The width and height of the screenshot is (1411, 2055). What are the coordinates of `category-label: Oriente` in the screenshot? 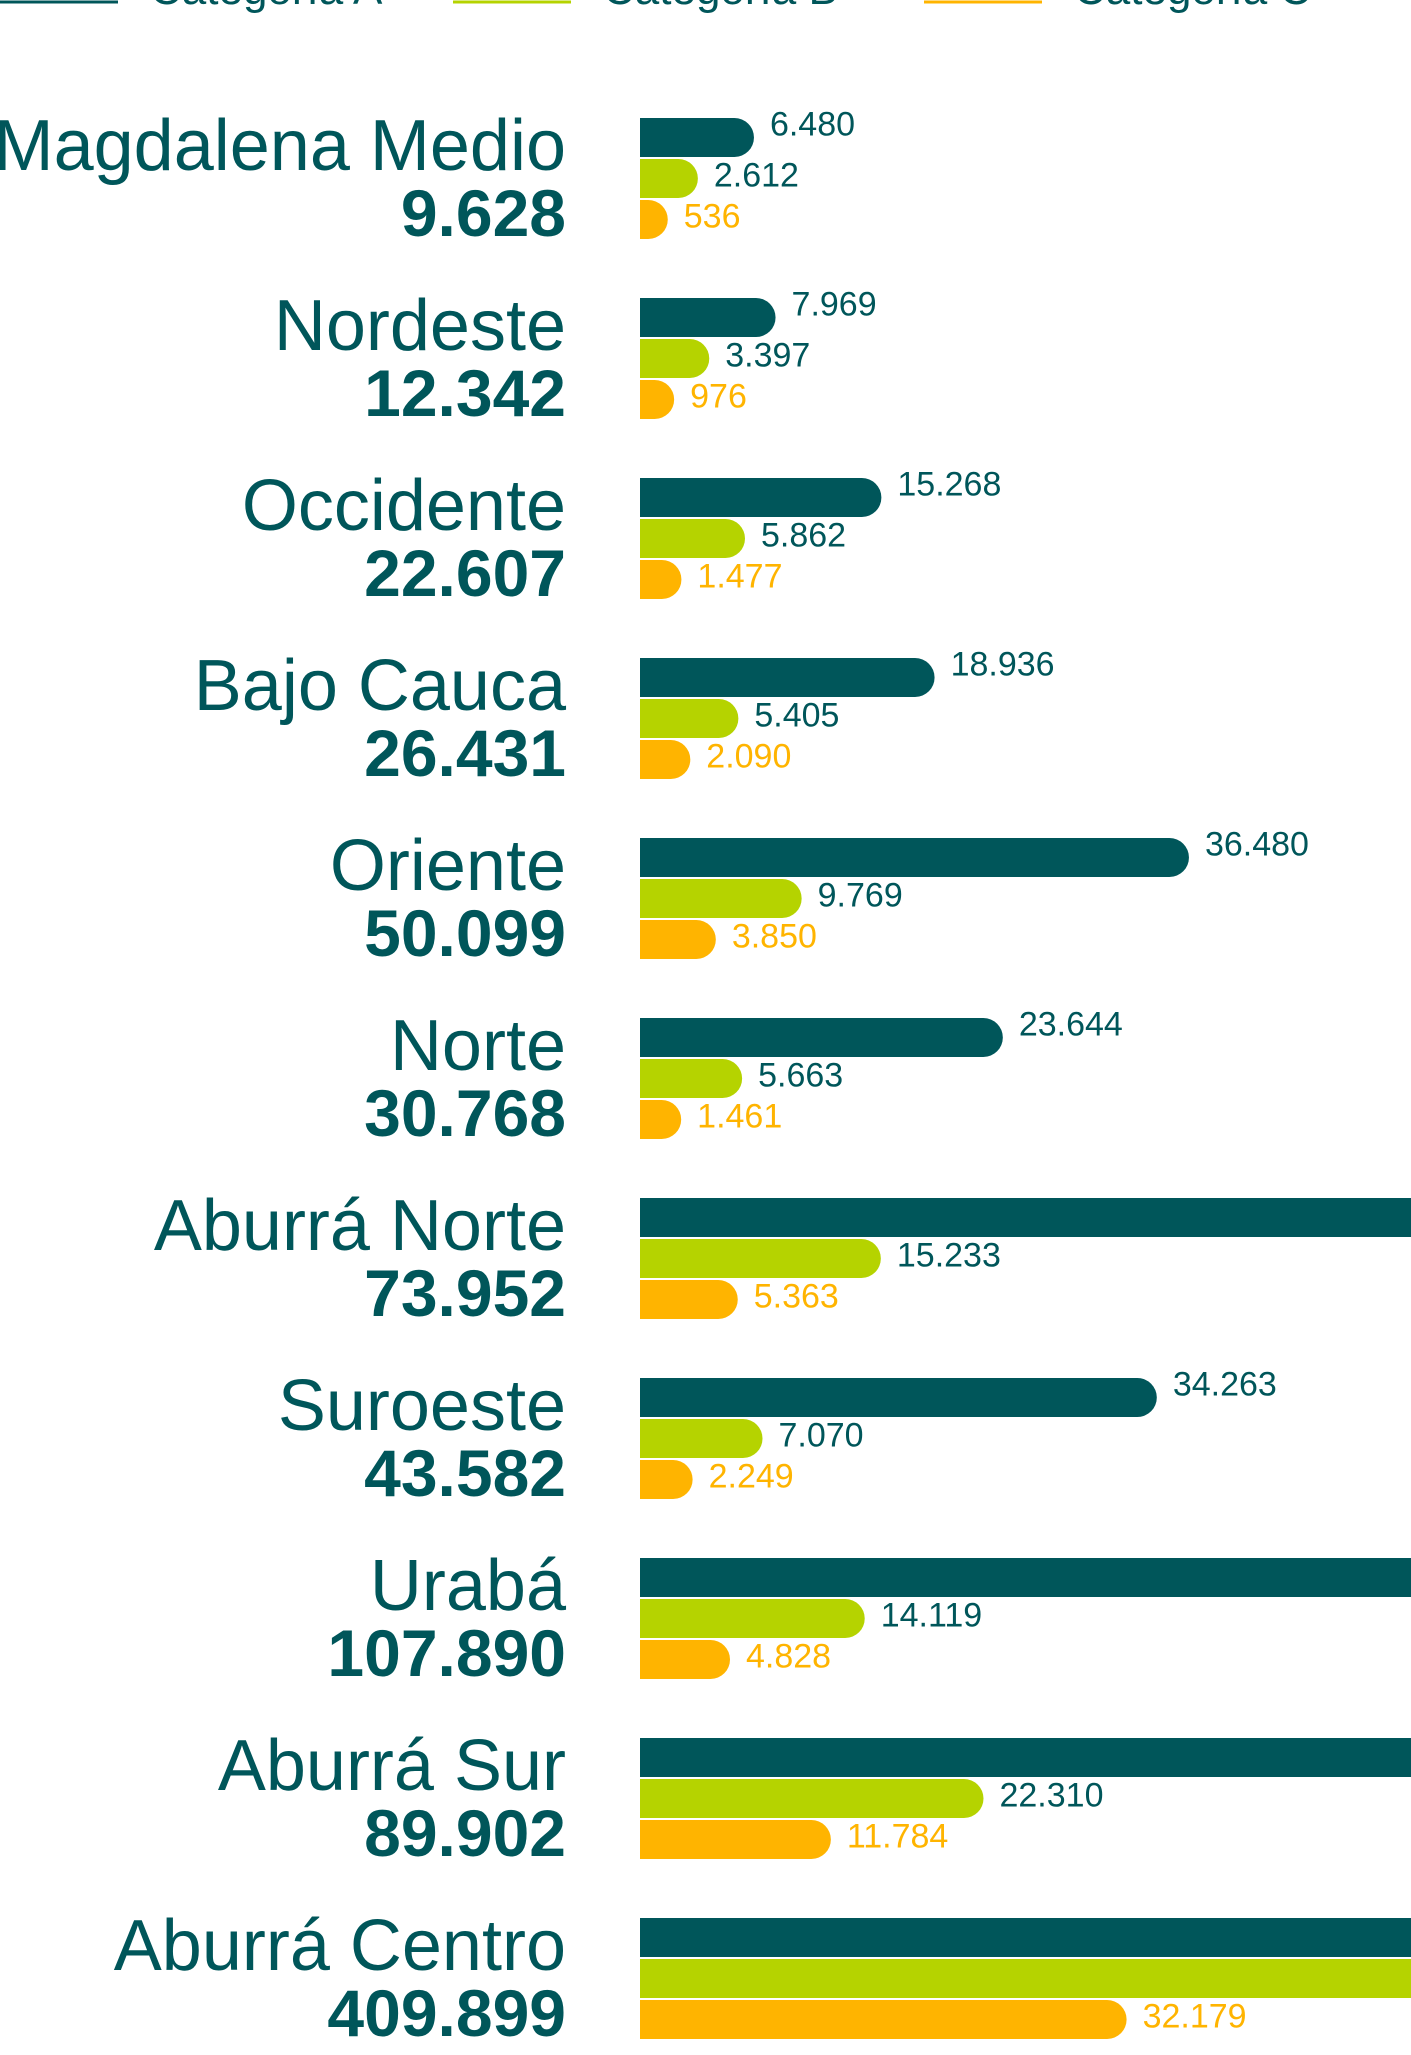 It's located at (448, 866).